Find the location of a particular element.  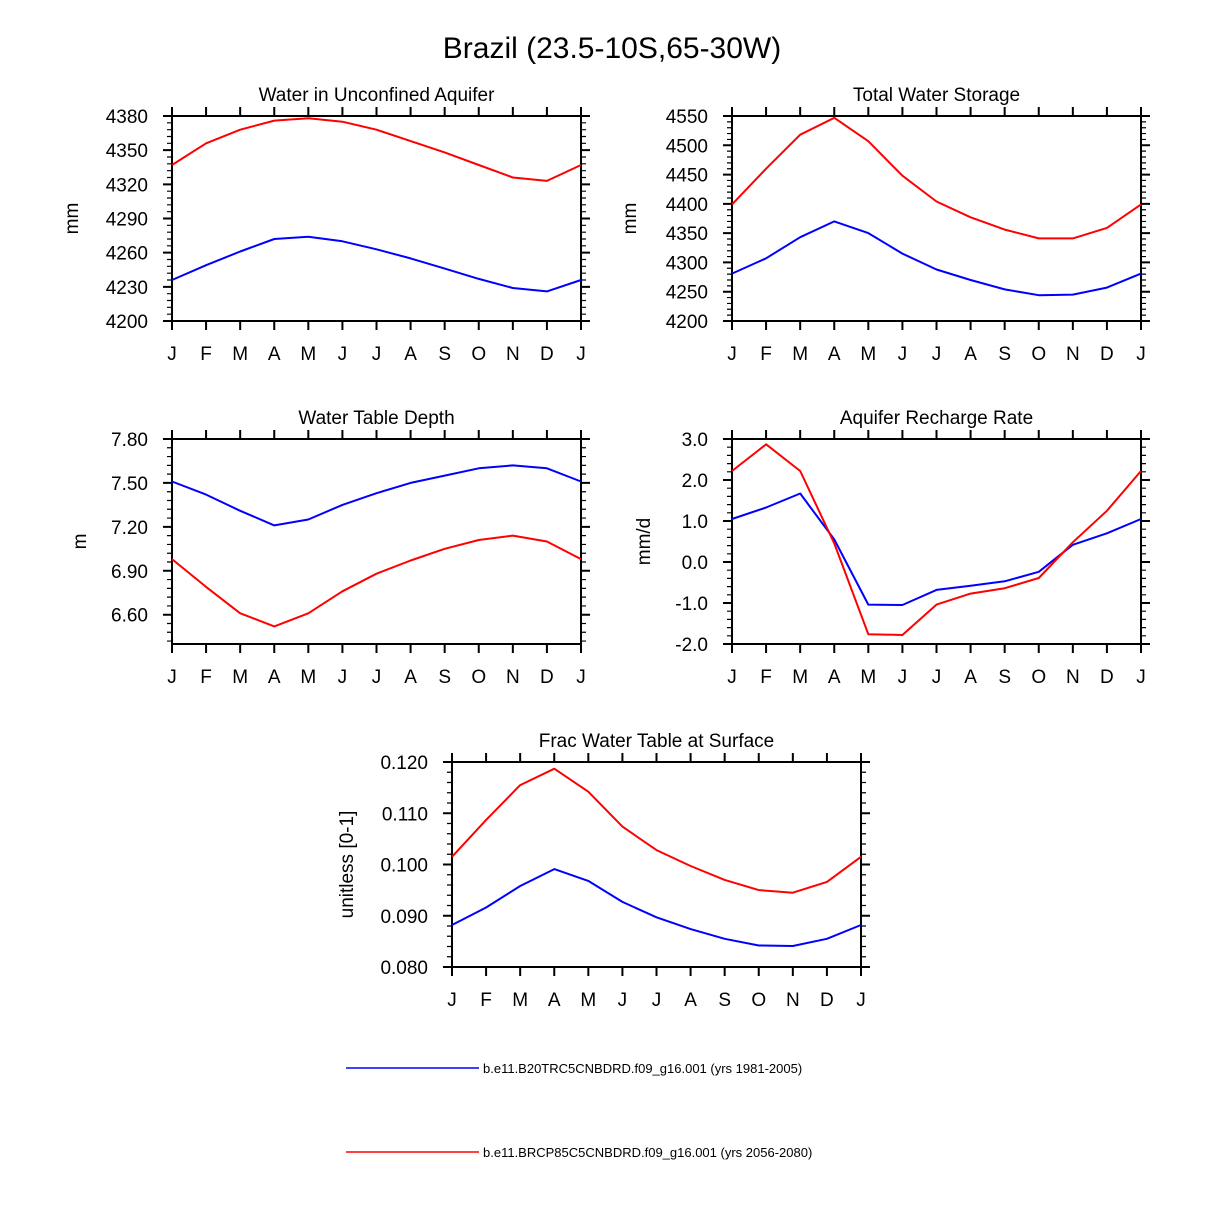

y-tick-label: 4250 is located at coordinates (687, 293).